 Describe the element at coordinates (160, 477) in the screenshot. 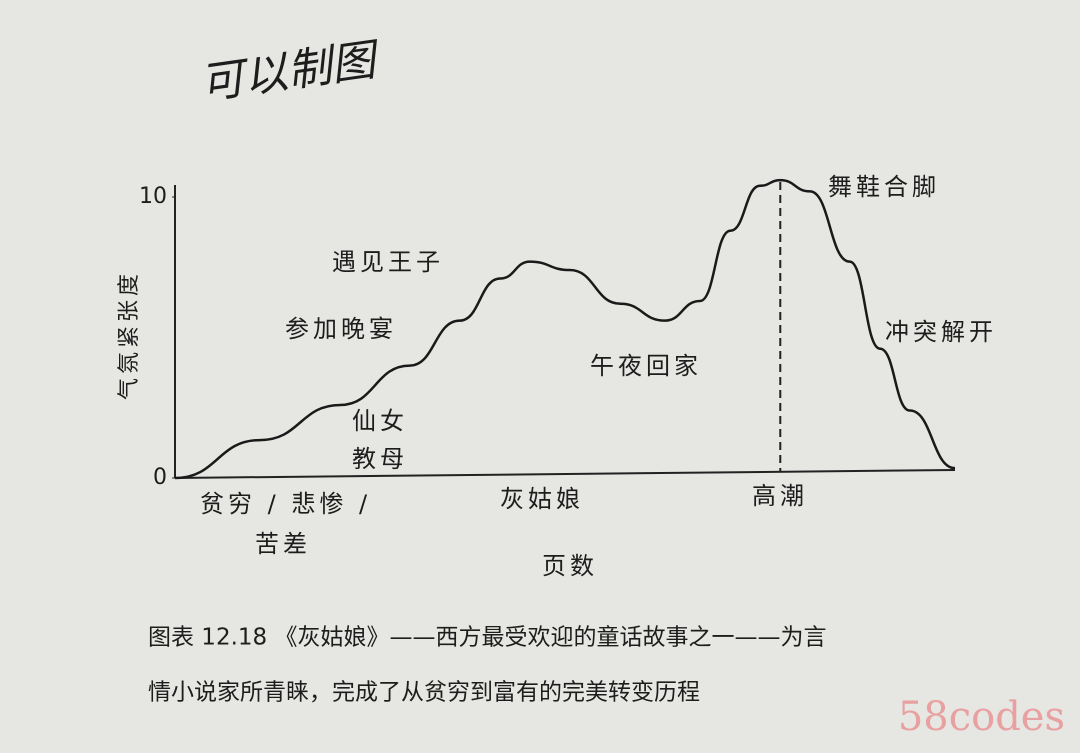

I see `y-tick-label: 0` at that location.